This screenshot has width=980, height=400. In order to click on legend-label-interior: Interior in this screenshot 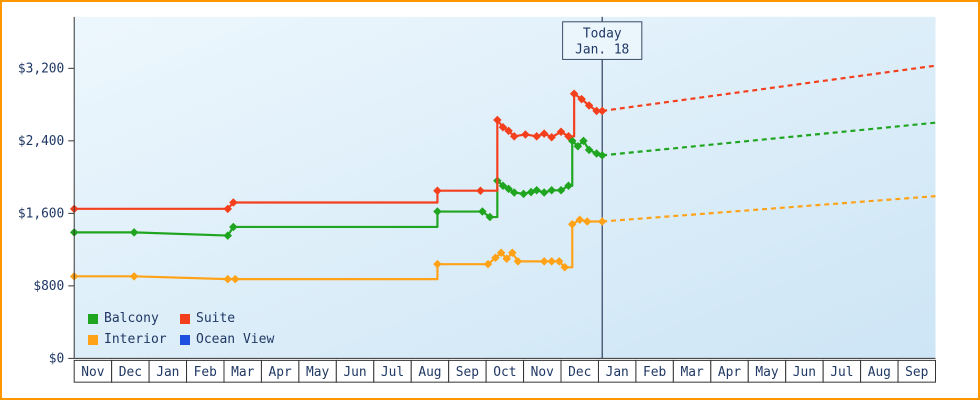, I will do `click(135, 339)`.